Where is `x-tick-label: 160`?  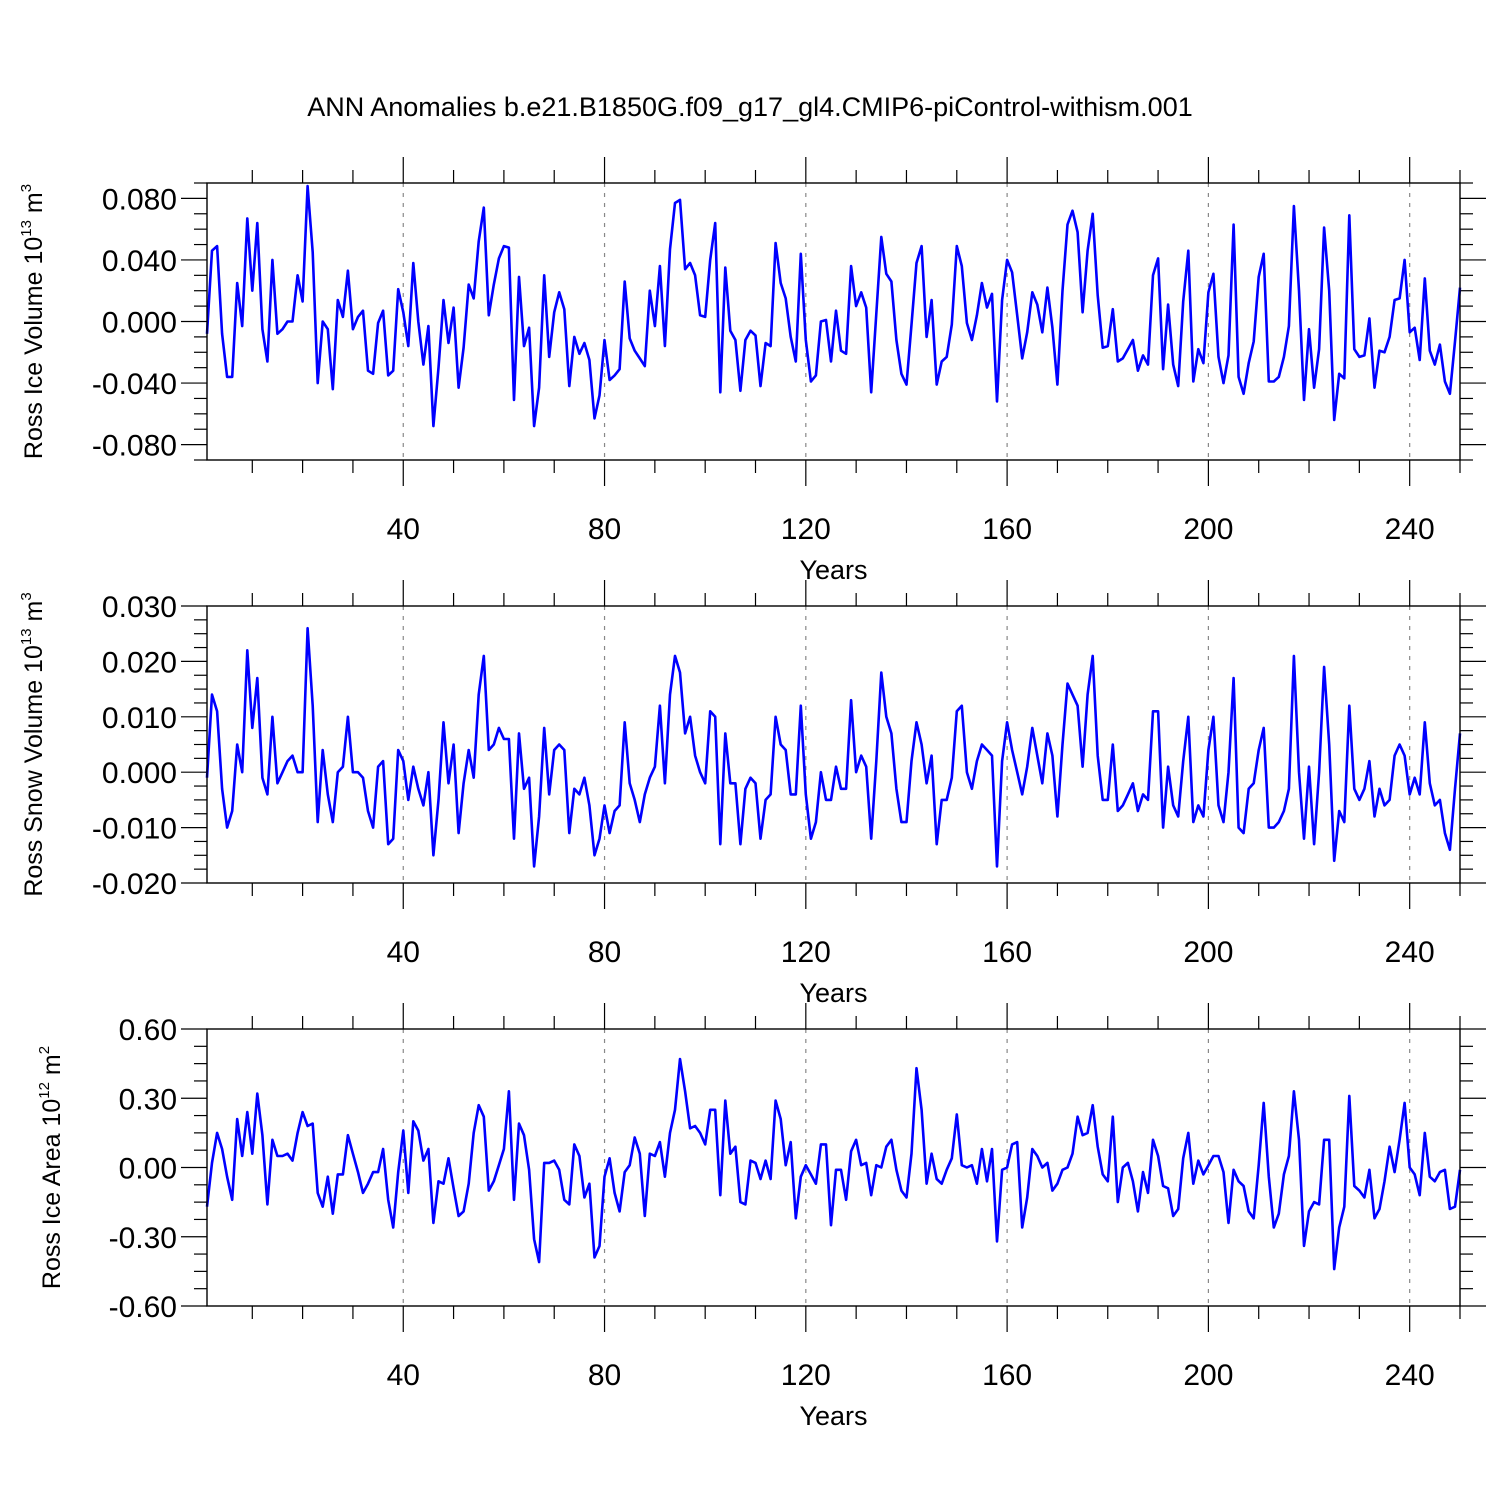
x-tick-label: 160 is located at coordinates (1007, 1375).